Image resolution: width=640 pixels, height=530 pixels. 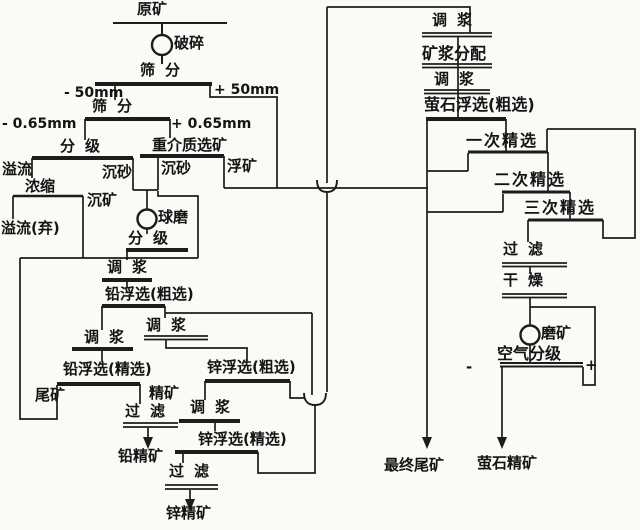 What do you see at coordinates (165, 70) in the screenshot?
I see `label-screening-1: 筛分` at bounding box center [165, 70].